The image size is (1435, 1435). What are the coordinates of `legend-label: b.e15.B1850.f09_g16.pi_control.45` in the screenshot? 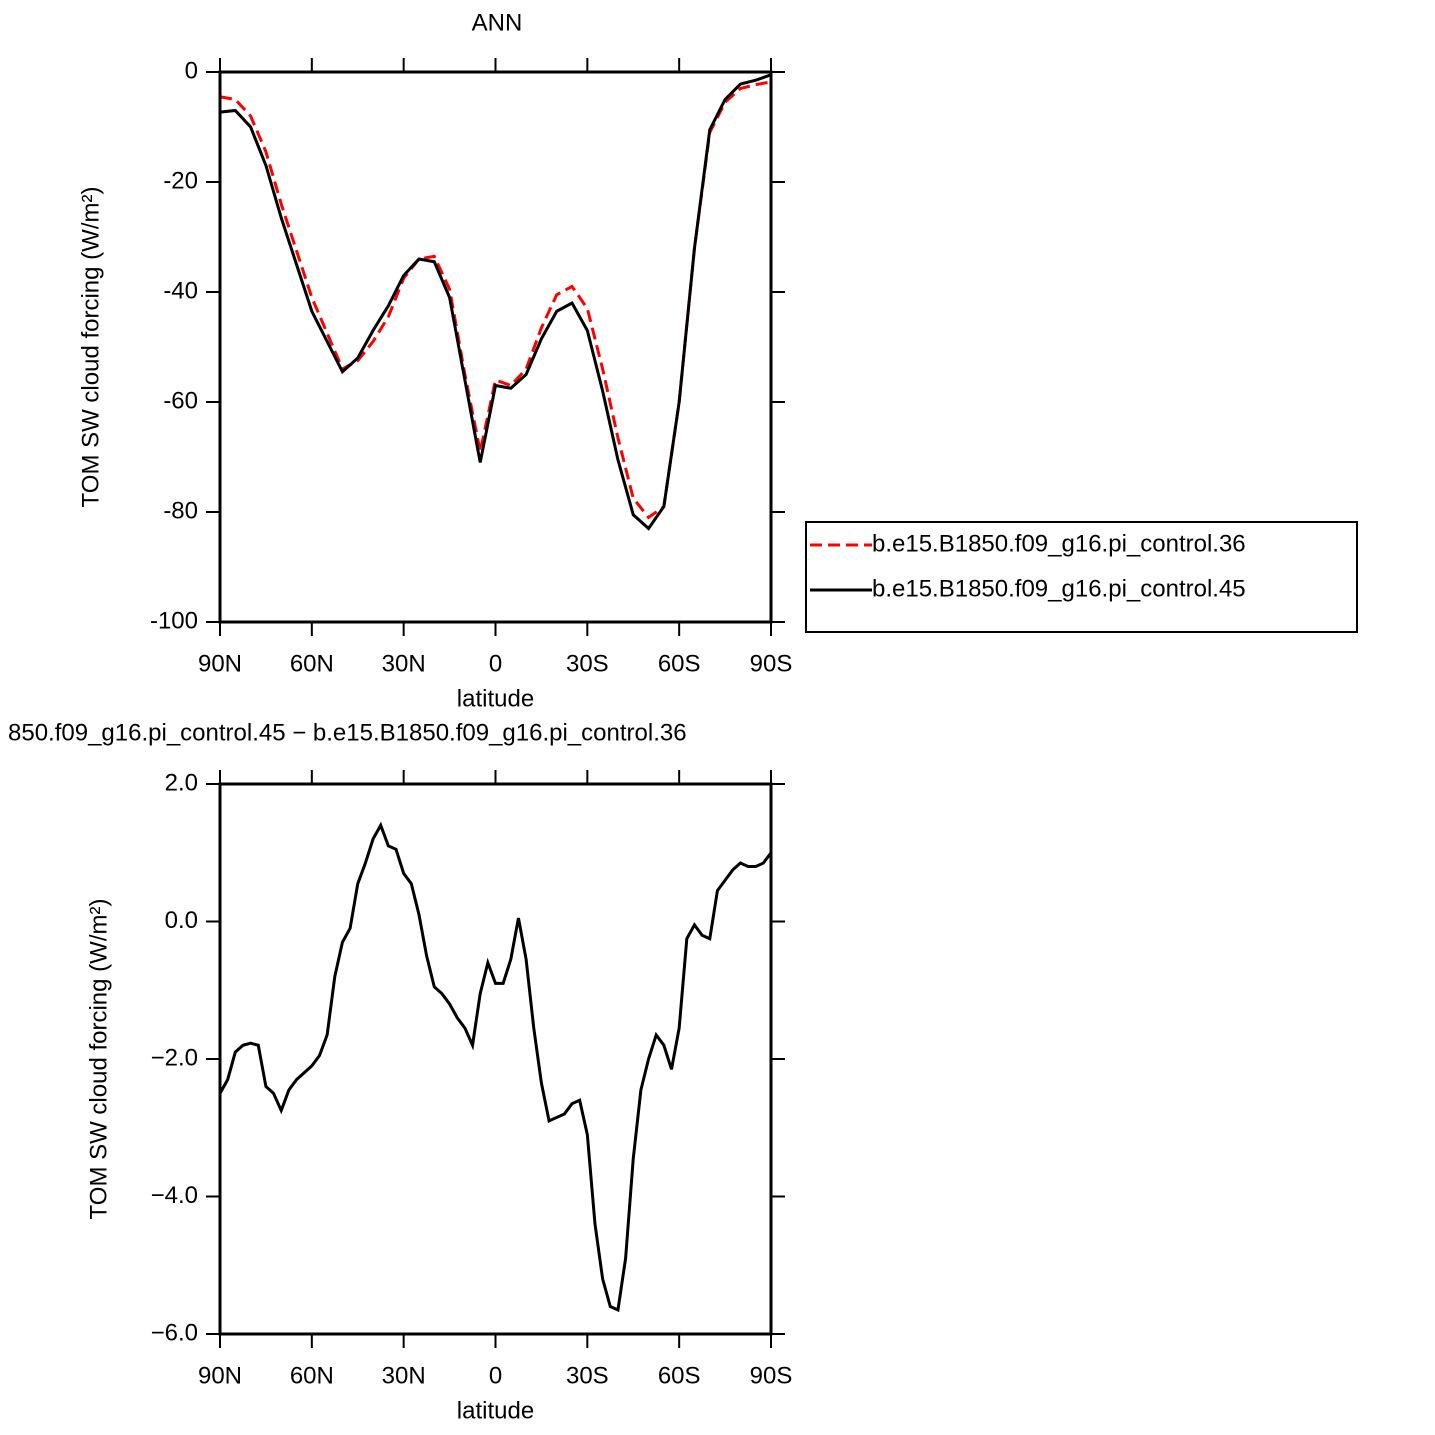 It's located at (1059, 588).